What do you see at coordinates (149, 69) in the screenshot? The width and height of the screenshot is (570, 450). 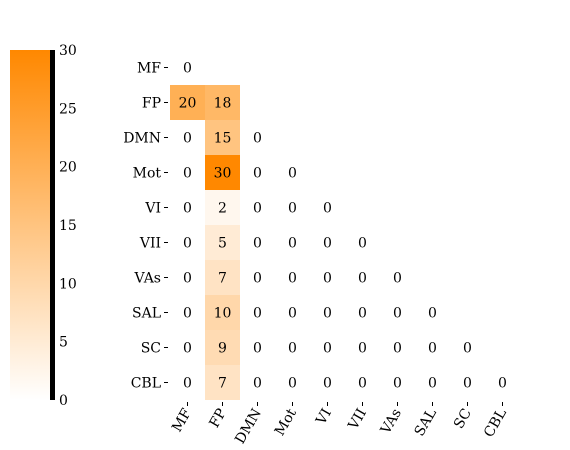 I see `row-label: MF` at bounding box center [149, 69].